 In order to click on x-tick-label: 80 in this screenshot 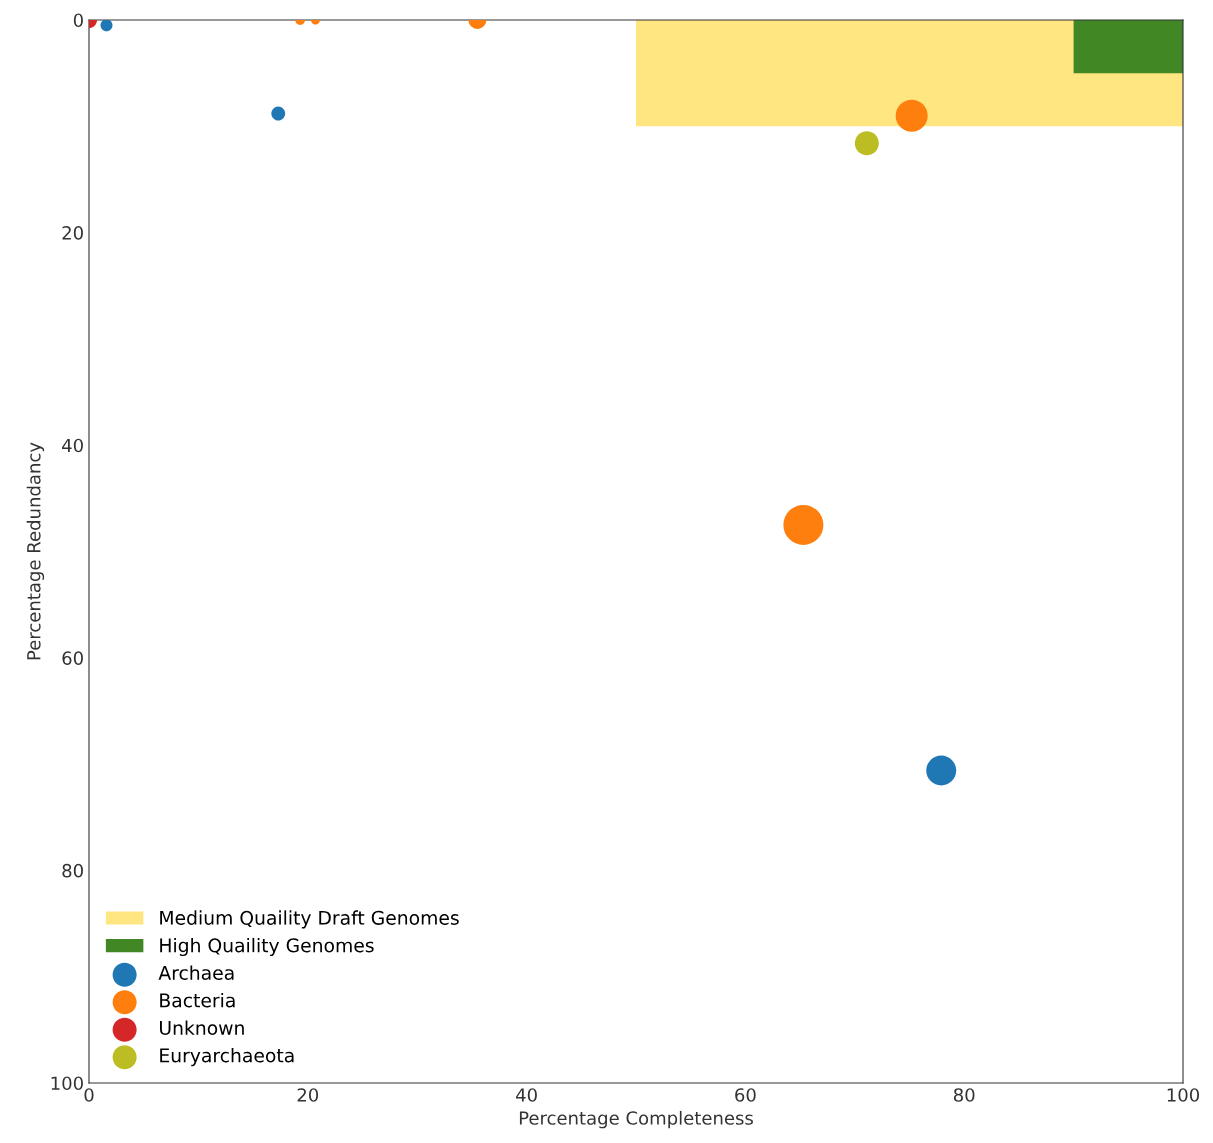, I will do `click(964, 1095)`.